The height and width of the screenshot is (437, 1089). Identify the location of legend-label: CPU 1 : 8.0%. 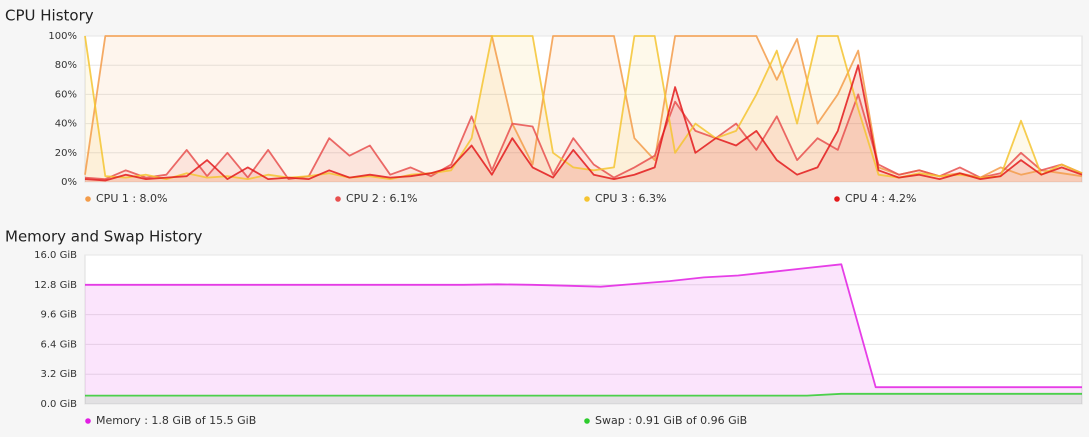
(132, 198).